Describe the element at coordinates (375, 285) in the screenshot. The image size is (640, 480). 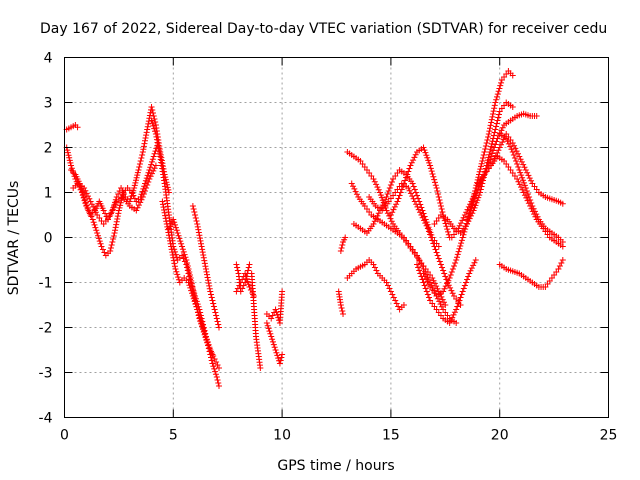
I see `series-s16` at that location.